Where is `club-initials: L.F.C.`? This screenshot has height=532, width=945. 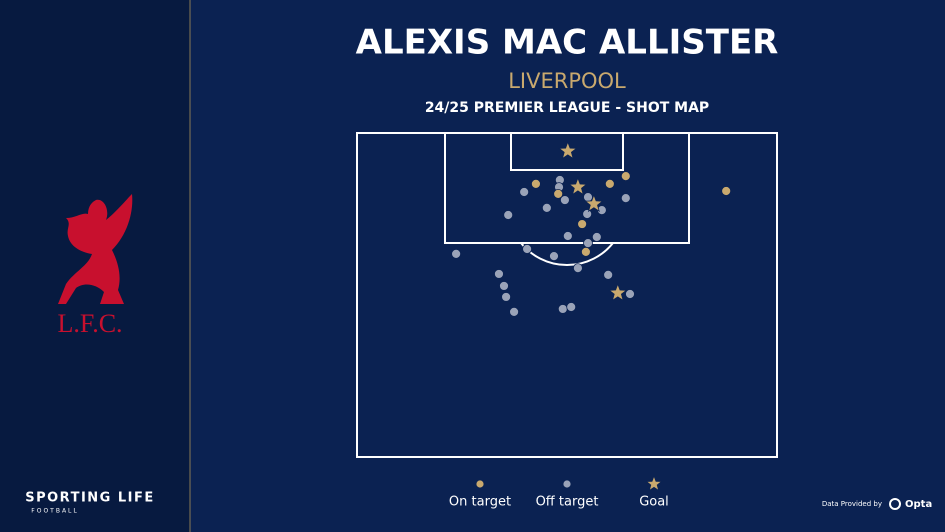
club-initials: L.F.C. is located at coordinates (89, 323).